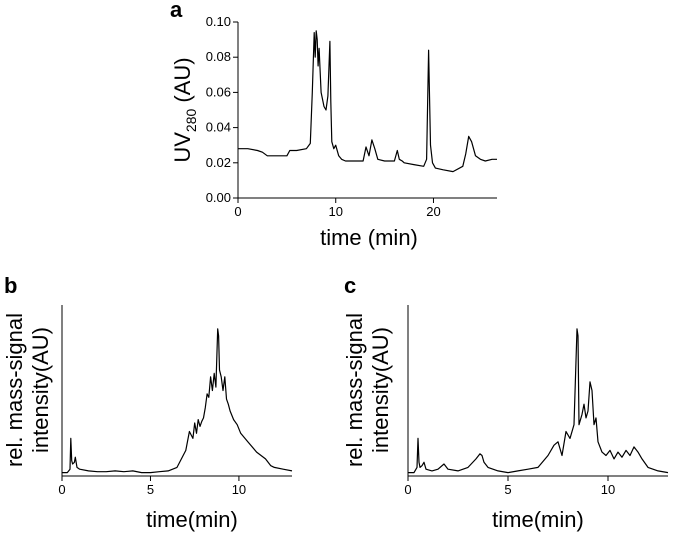 Image resolution: width=685 pixels, height=538 pixels. I want to click on panel-c-letter: c, so click(350, 285).